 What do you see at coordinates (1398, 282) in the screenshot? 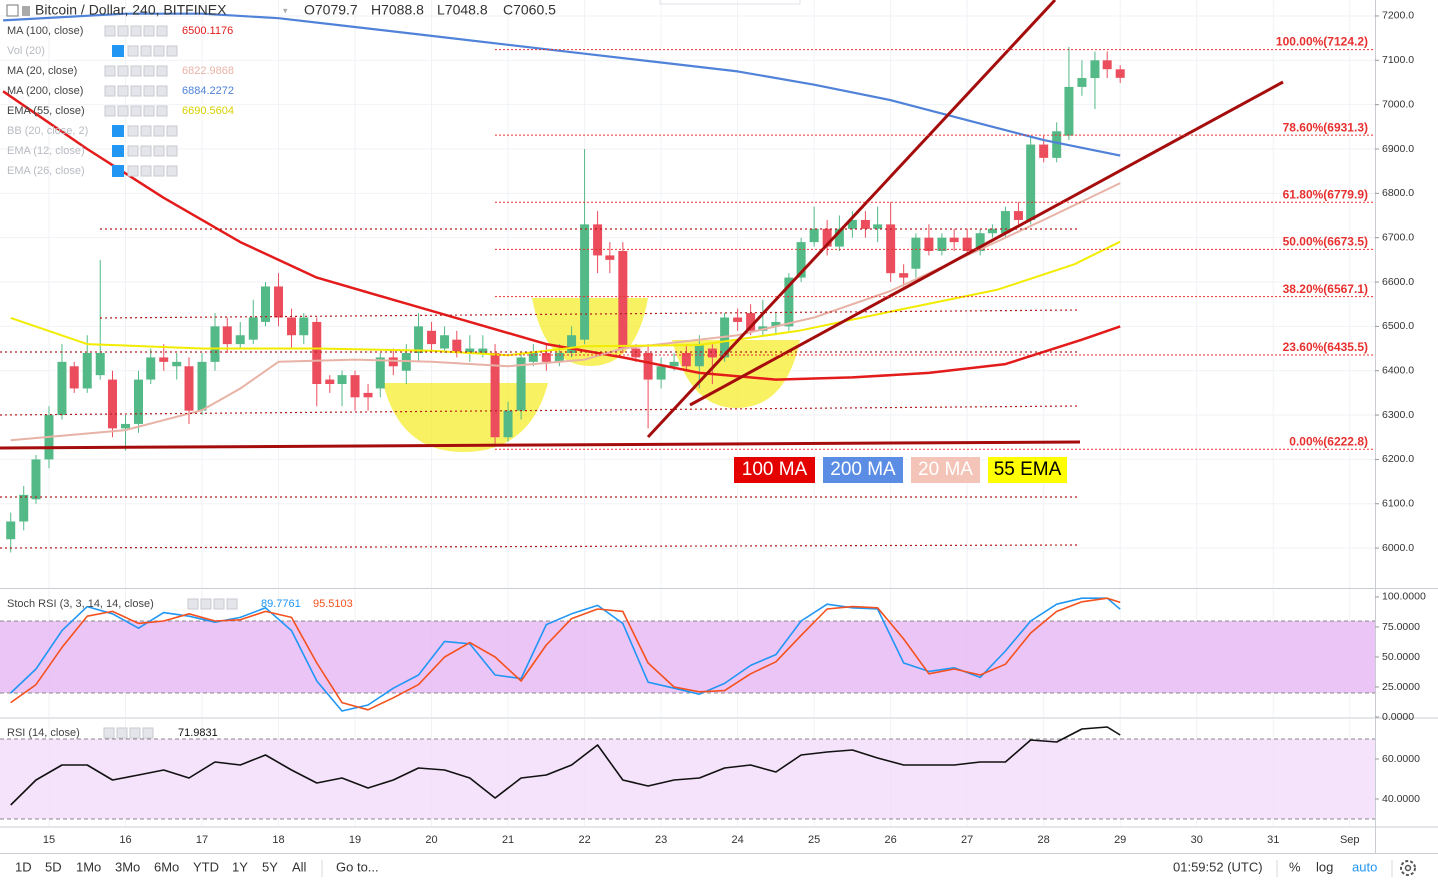
I see `y-tick-label: 6600.0` at bounding box center [1398, 282].